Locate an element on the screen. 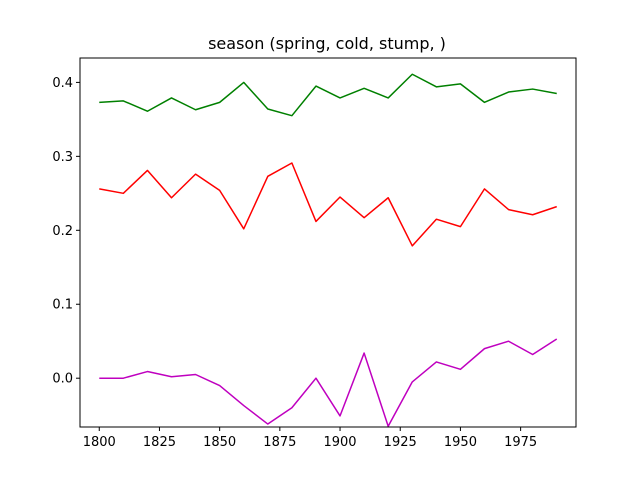 The height and width of the screenshot is (480, 640). y-tick-label: 0.1 is located at coordinates (62, 305).